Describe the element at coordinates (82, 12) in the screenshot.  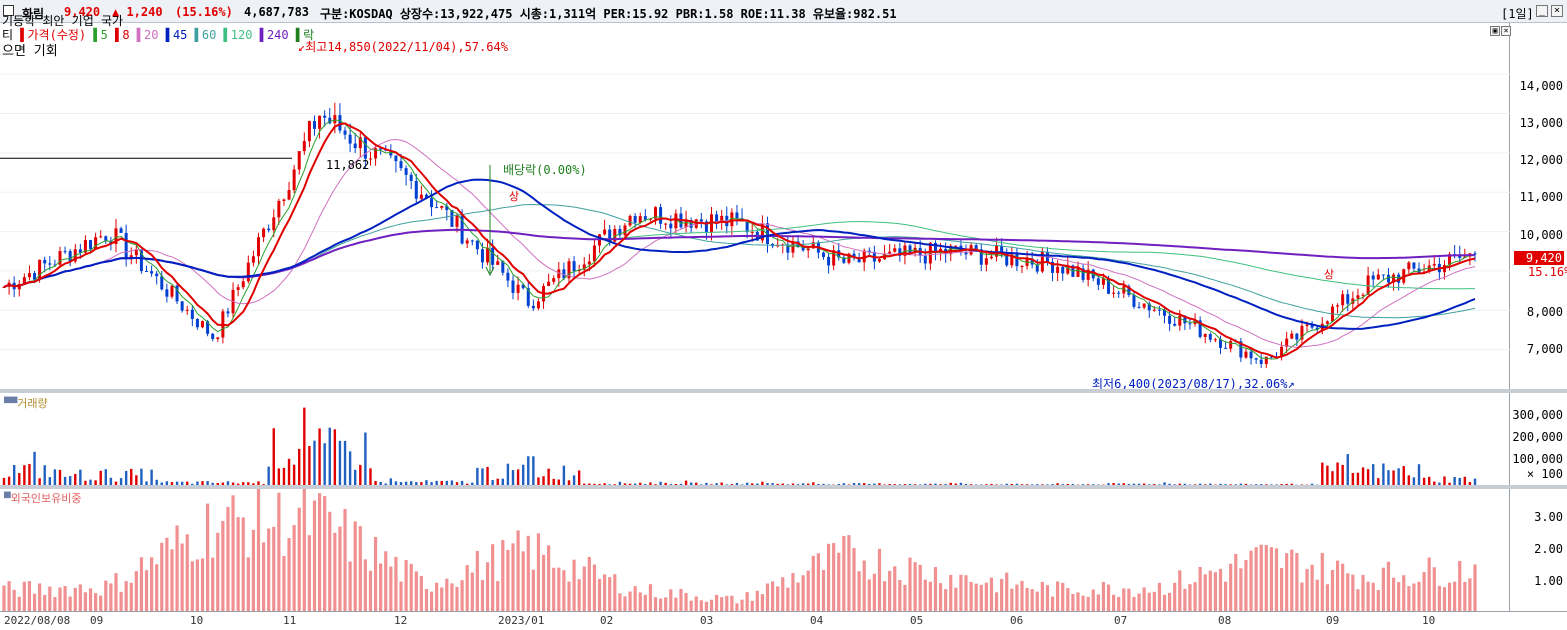
I see `current-price: 9,420` at that location.